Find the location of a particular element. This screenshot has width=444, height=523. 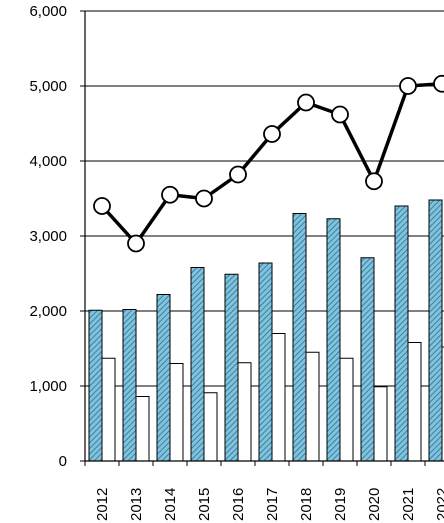

x-tick-label: 2014 is located at coordinates (170, 504).